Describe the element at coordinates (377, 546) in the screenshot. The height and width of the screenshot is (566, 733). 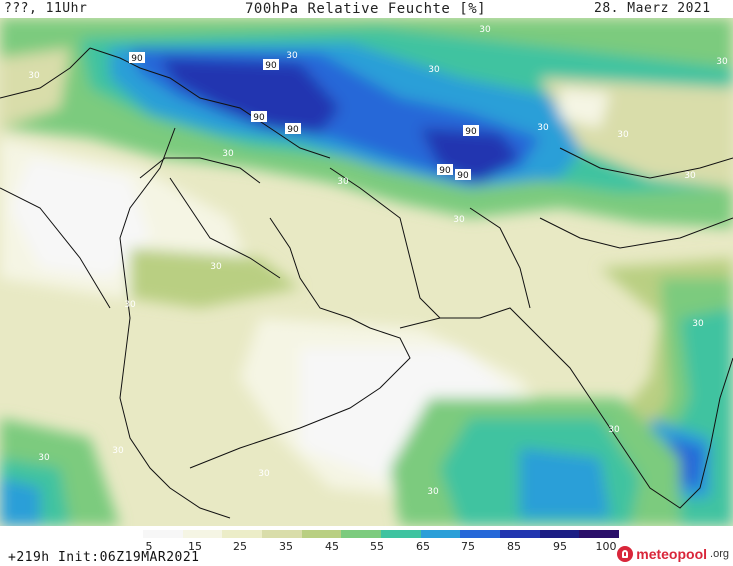
I see `legend-tick: 55` at that location.